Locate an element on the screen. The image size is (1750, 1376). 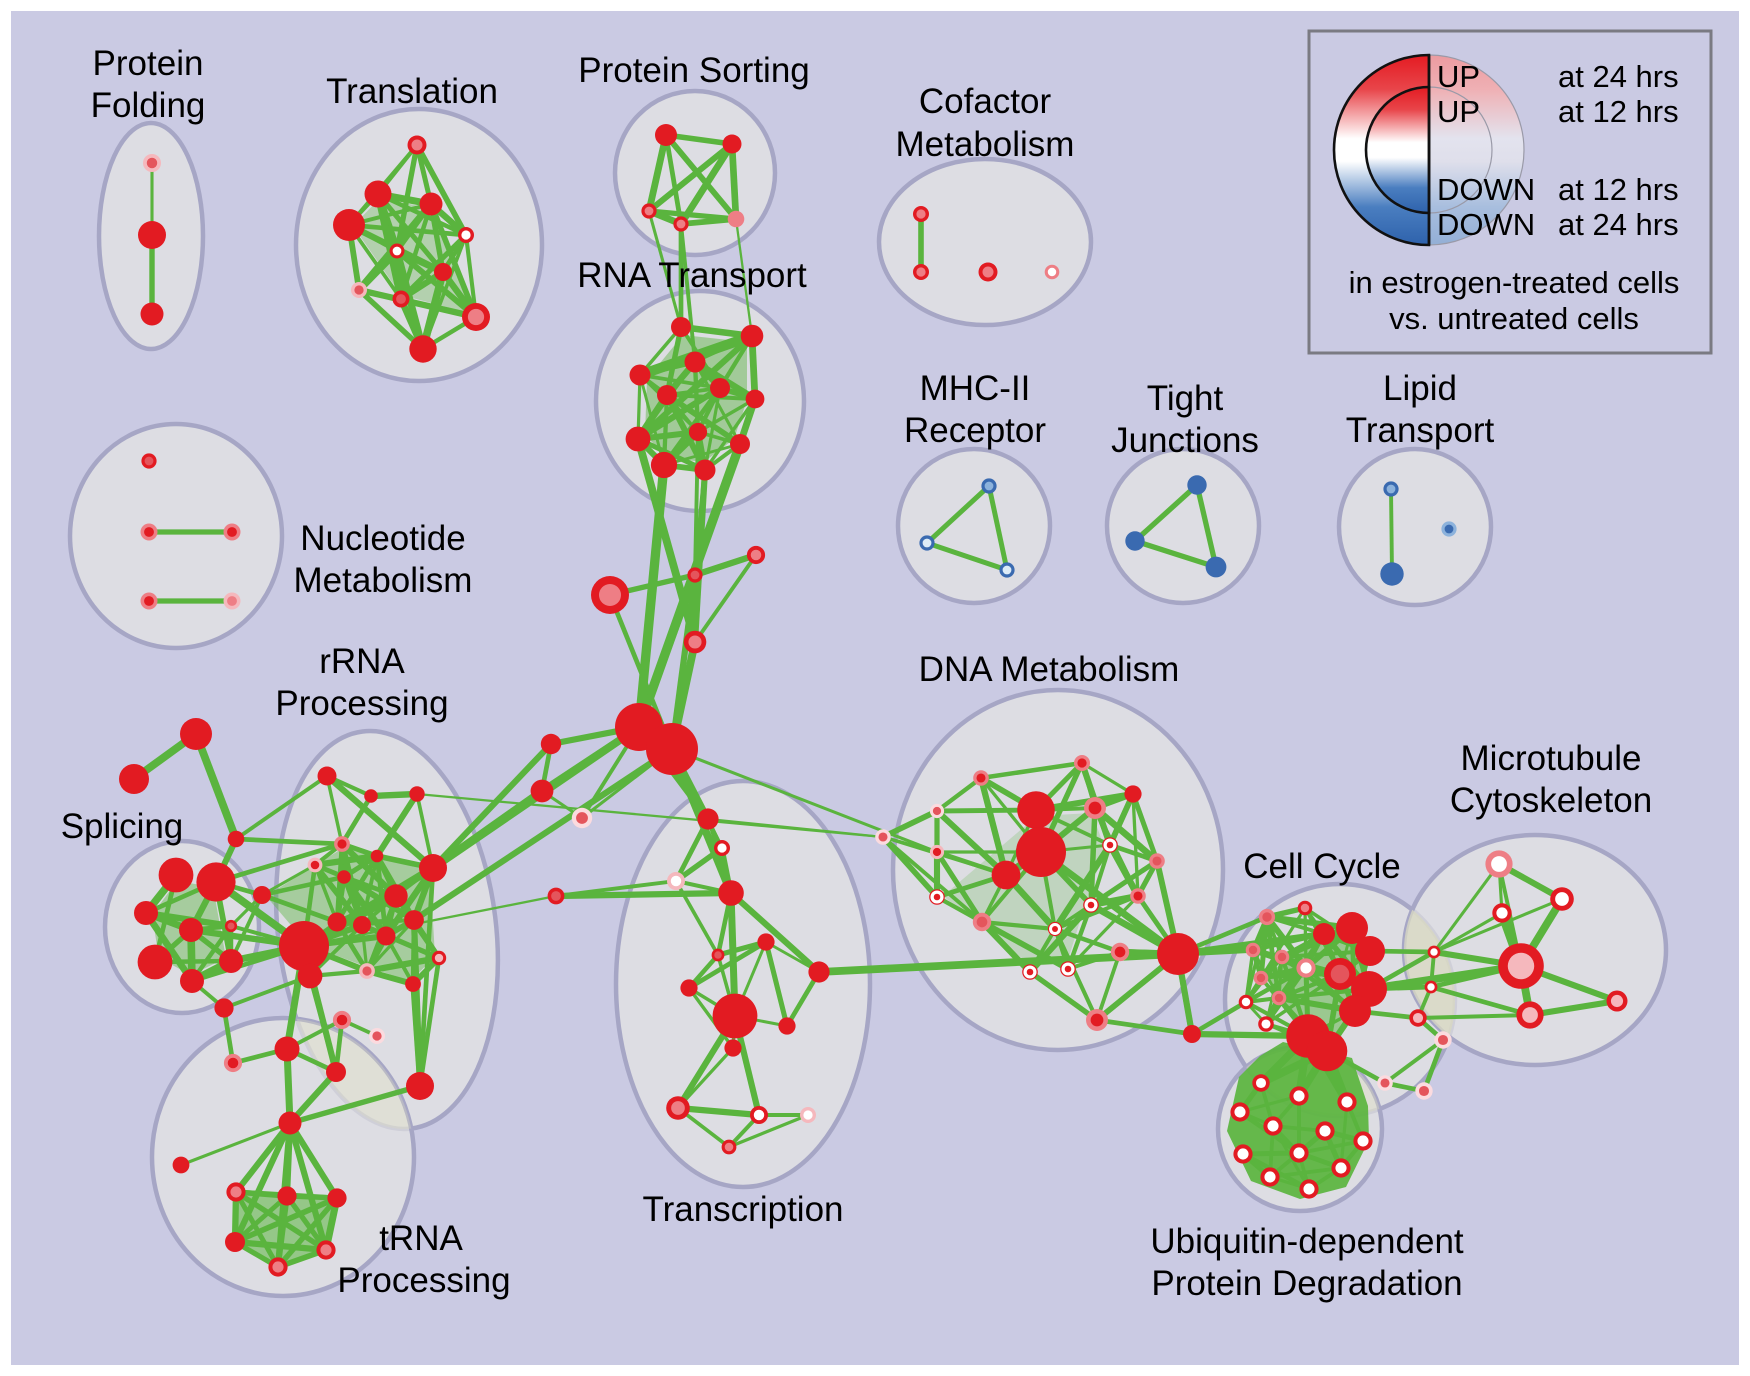
svg-text: Folding is located at coordinates (148, 105).